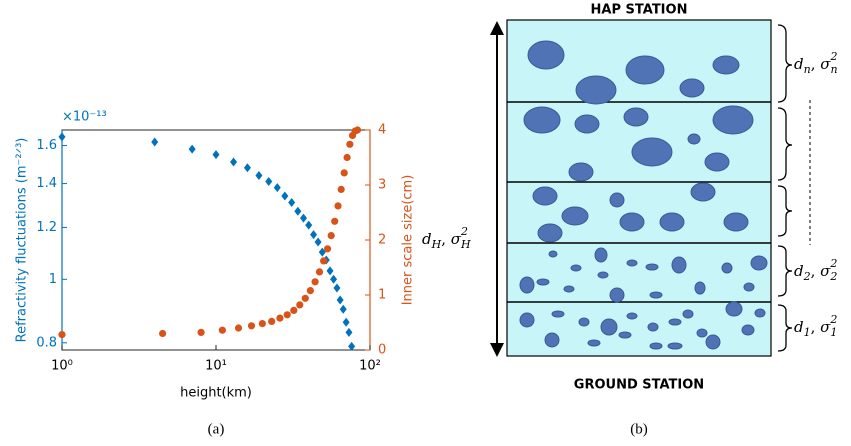  What do you see at coordinates (46, 183) in the screenshot?
I see `y-tick-label: 1.4` at bounding box center [46, 183].